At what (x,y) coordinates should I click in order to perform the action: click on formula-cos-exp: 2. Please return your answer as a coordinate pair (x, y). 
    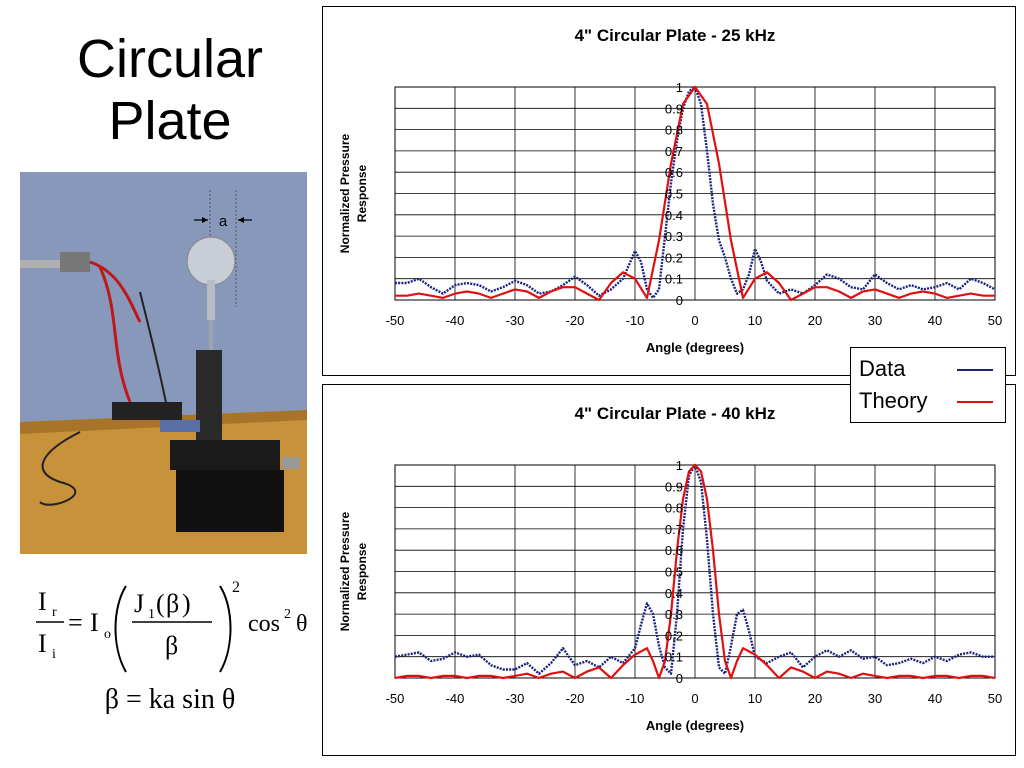
    Looking at the image, I should click on (287, 614).